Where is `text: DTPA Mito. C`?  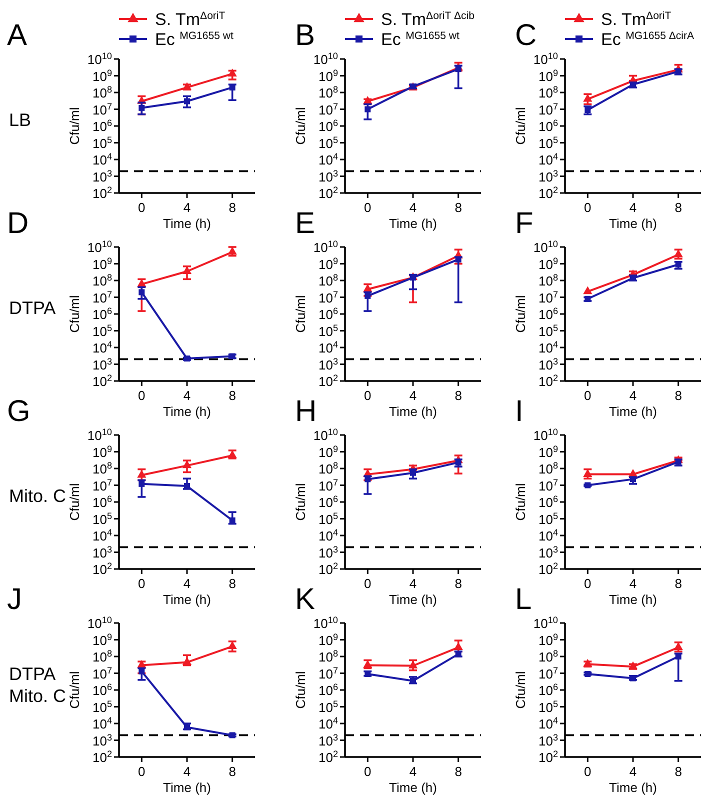
text: DTPA Mito. C is located at coordinates (37, 685).